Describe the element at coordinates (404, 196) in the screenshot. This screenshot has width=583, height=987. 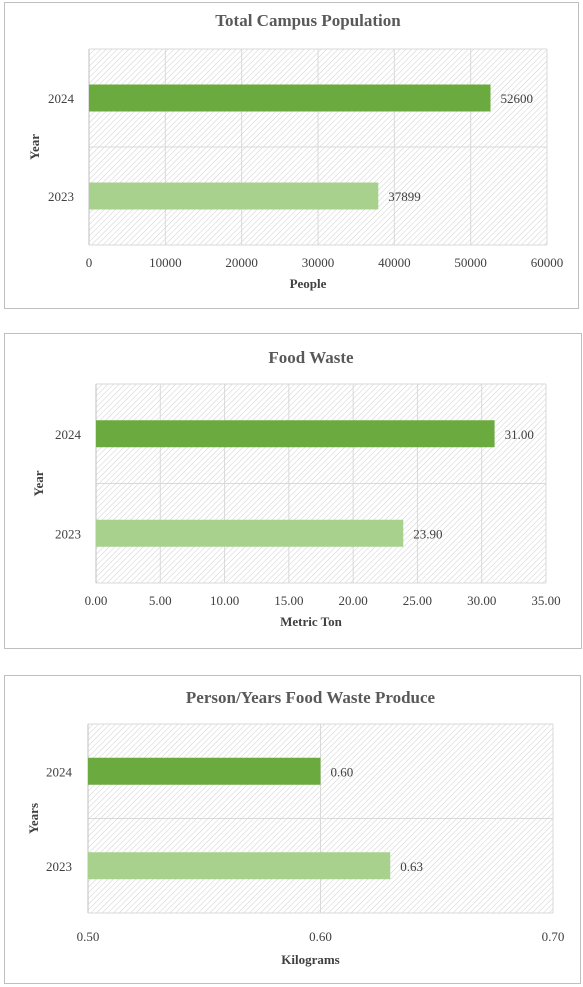
I see `bar-value-label: 37899` at that location.